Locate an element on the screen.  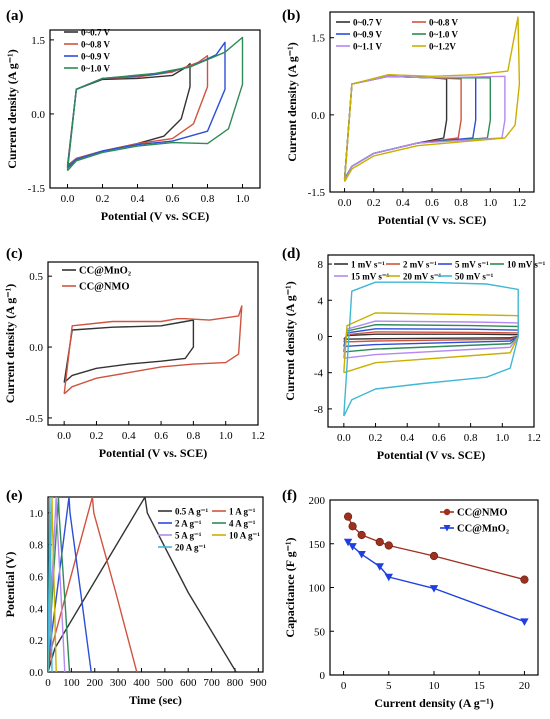
y-tick-label: 0.2 is located at coordinates (36, 641).